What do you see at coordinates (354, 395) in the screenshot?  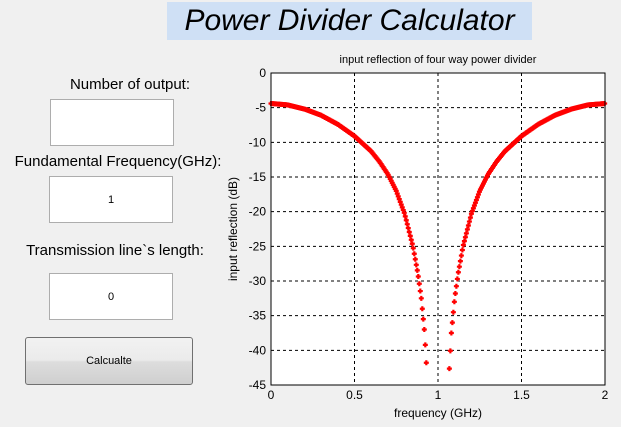 I see `svg-text: 0.5` at bounding box center [354, 395].